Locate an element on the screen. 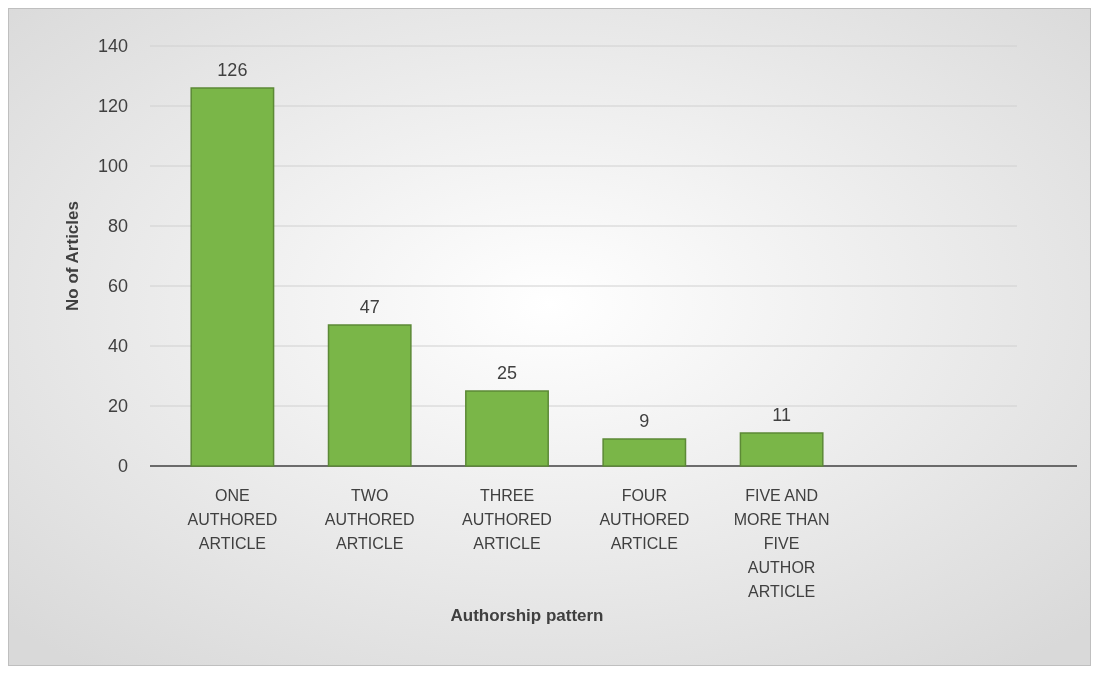 The height and width of the screenshot is (674, 1099). y-tick-label: 80 is located at coordinates (117, 226).